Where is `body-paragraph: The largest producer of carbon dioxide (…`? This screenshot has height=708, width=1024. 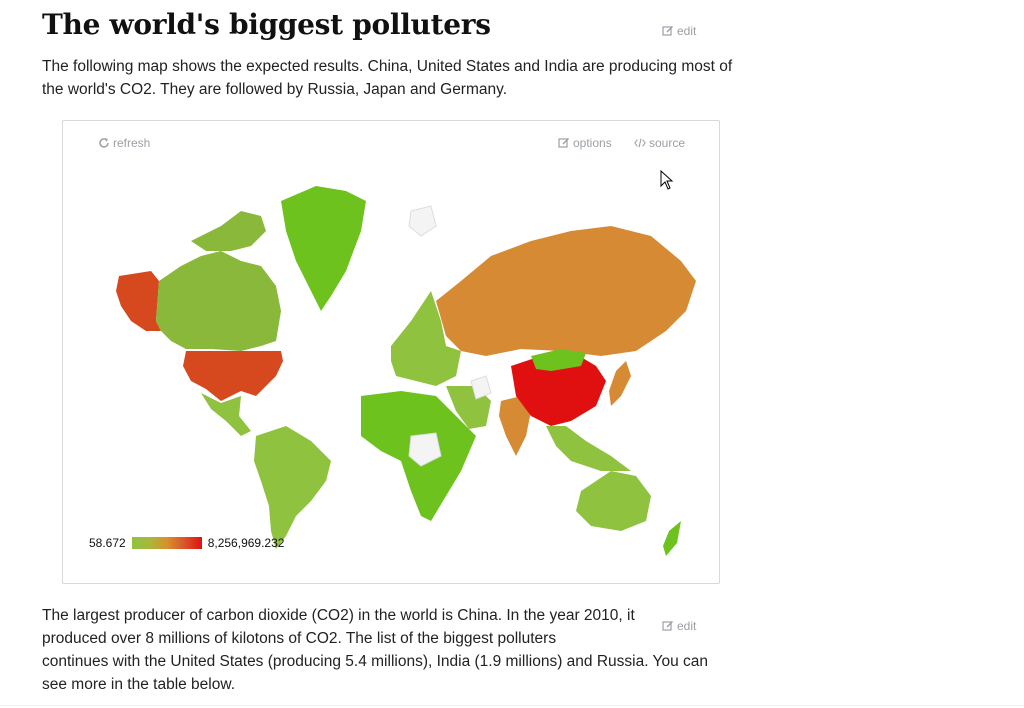 body-paragraph: The largest producer of carbon dioxide (… is located at coordinates (392, 650).